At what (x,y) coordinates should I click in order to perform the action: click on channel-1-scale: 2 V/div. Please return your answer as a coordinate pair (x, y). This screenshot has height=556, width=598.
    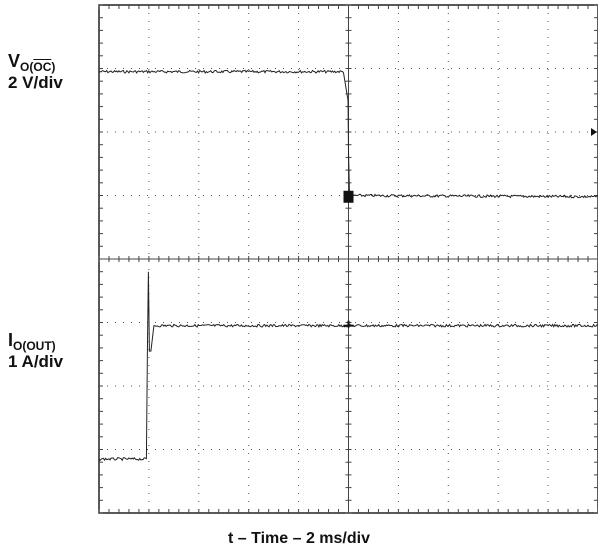
    Looking at the image, I should click on (35, 82).